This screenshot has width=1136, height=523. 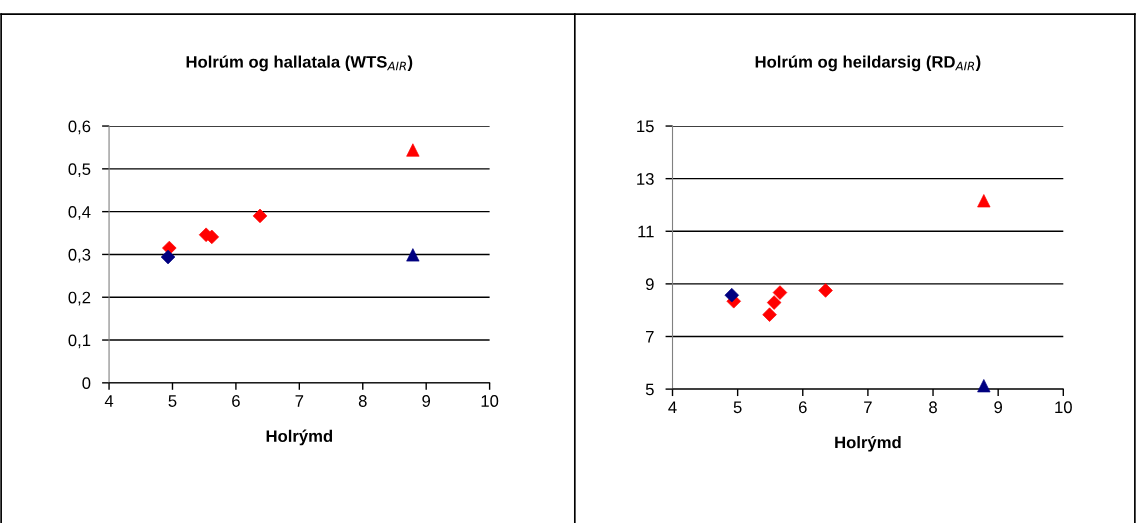 What do you see at coordinates (79, 127) in the screenshot?
I see `y-tick-label: 0,6` at bounding box center [79, 127].